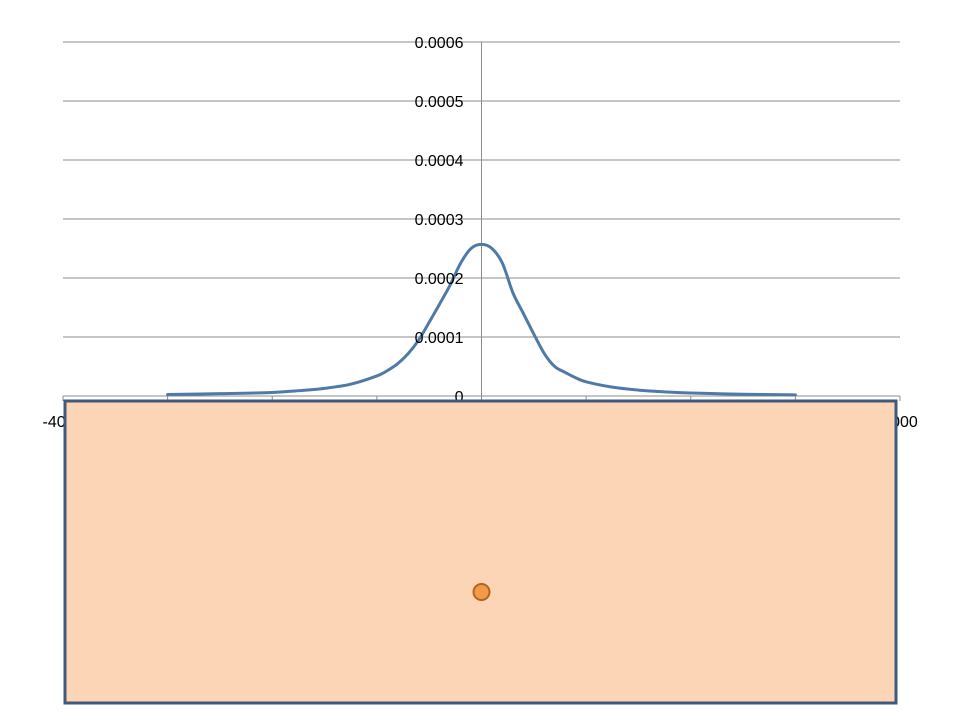 The image size is (960, 720). Describe the element at coordinates (439, 161) in the screenshot. I see `y-tick-label: 0.0004` at that location.